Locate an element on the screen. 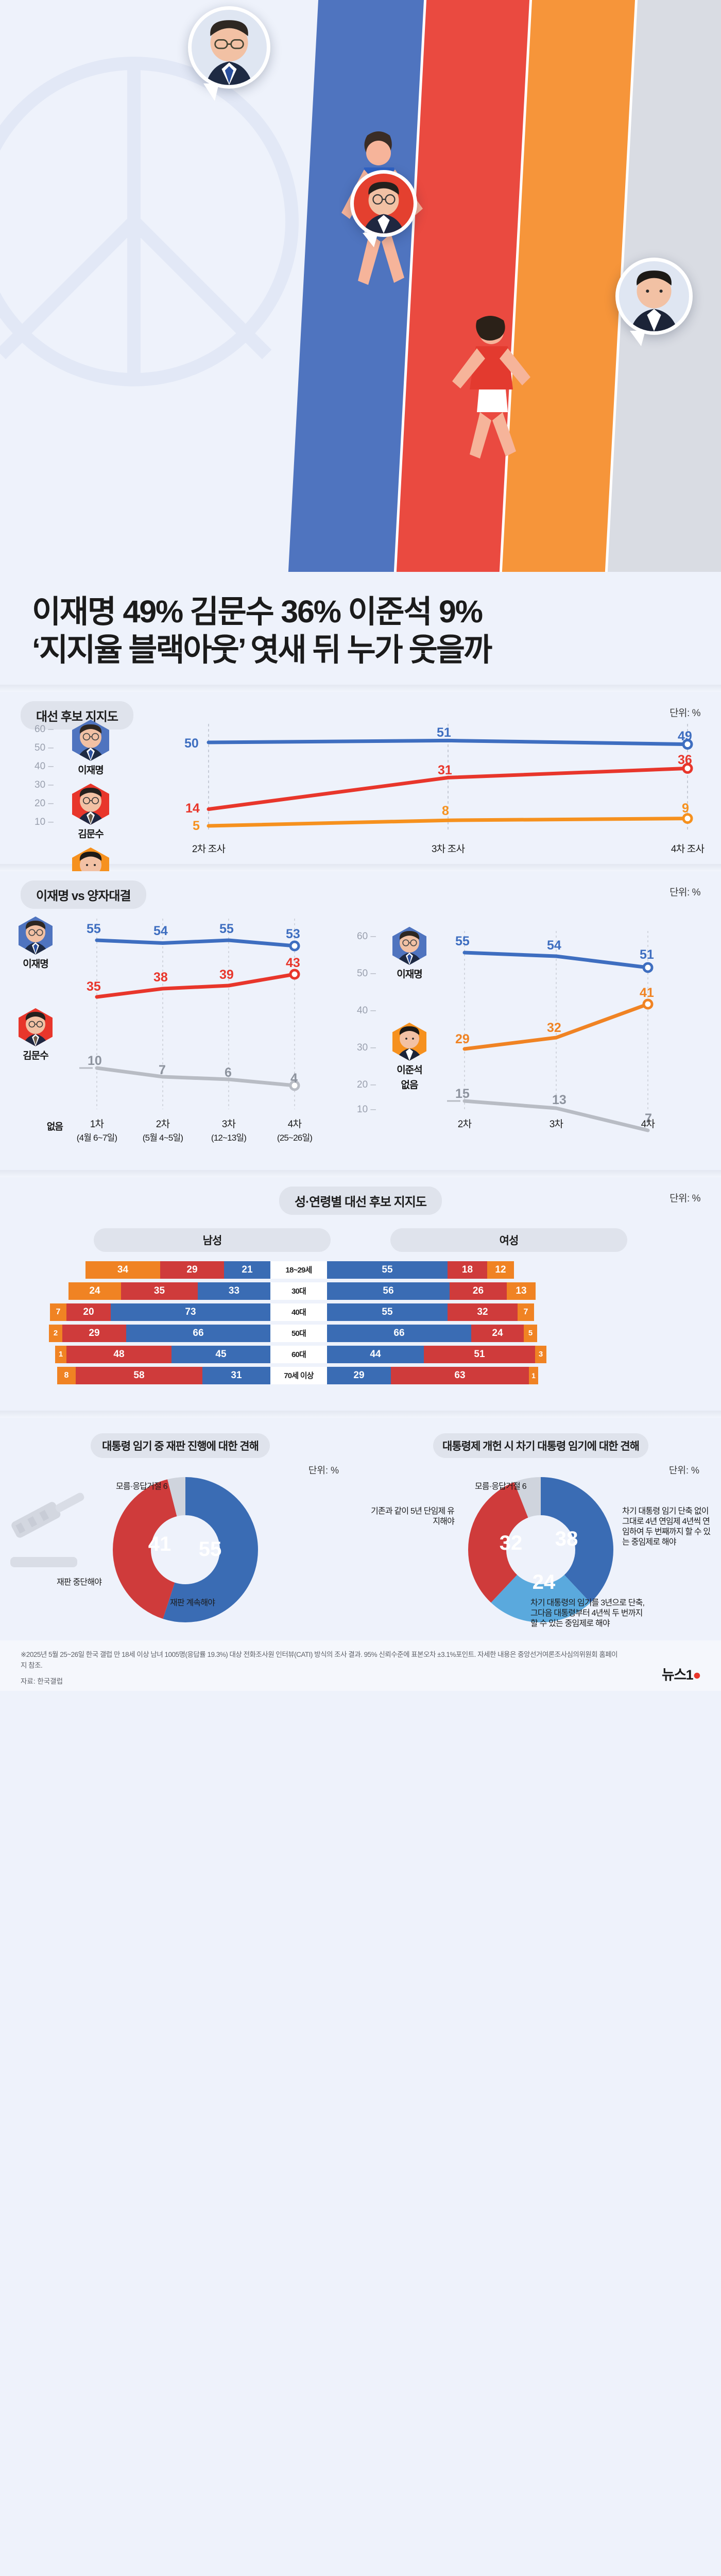  seg-female-lee-jm: 66 is located at coordinates (399, 1333).